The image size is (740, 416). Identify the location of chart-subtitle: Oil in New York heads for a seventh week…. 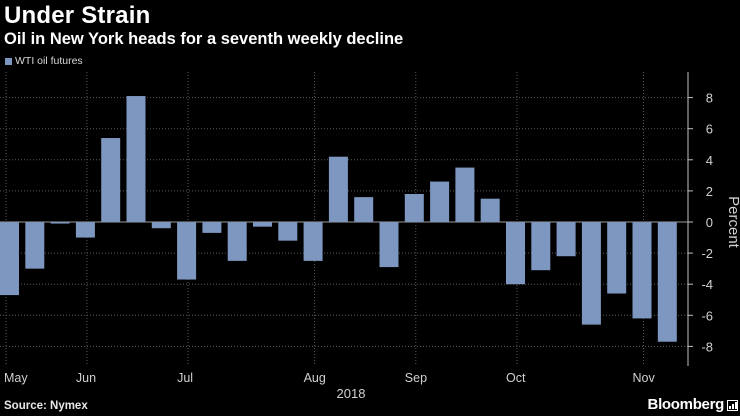
(204, 39).